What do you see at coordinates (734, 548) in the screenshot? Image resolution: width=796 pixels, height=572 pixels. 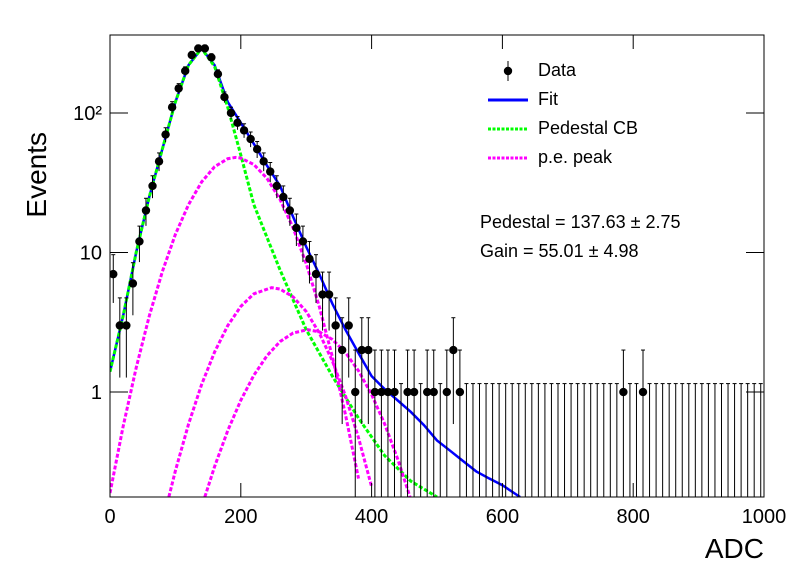 I see `x-axis-title: ADC` at bounding box center [734, 548].